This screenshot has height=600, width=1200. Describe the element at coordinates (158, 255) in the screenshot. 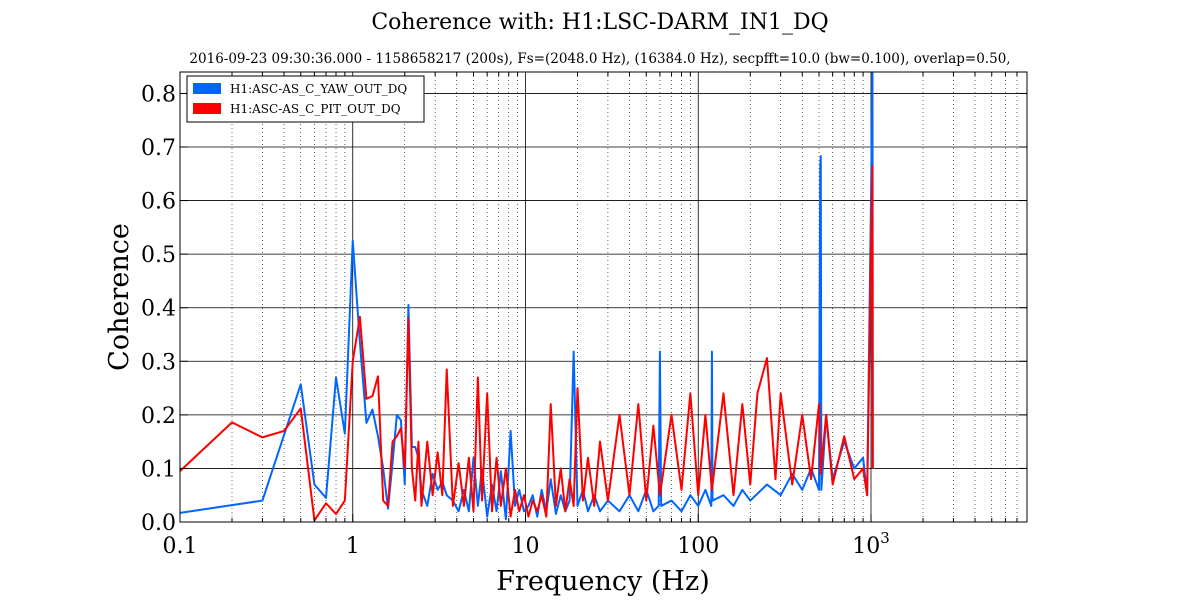

I see `y-tick-label: 0.5` at that location.